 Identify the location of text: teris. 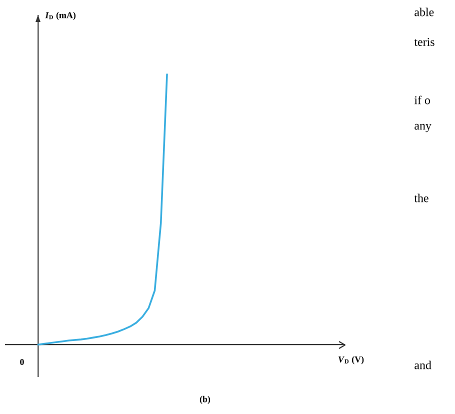
(424, 42).